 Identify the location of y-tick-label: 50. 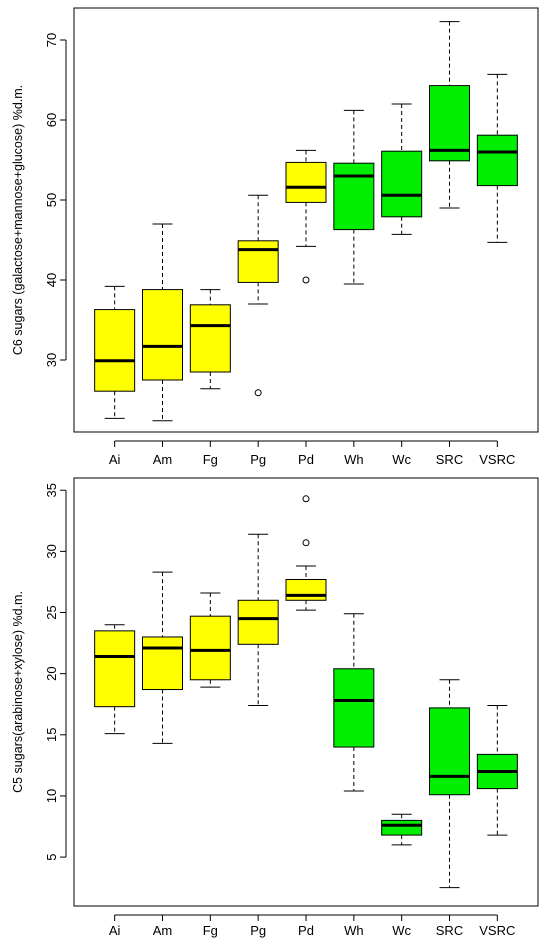
(51, 200).